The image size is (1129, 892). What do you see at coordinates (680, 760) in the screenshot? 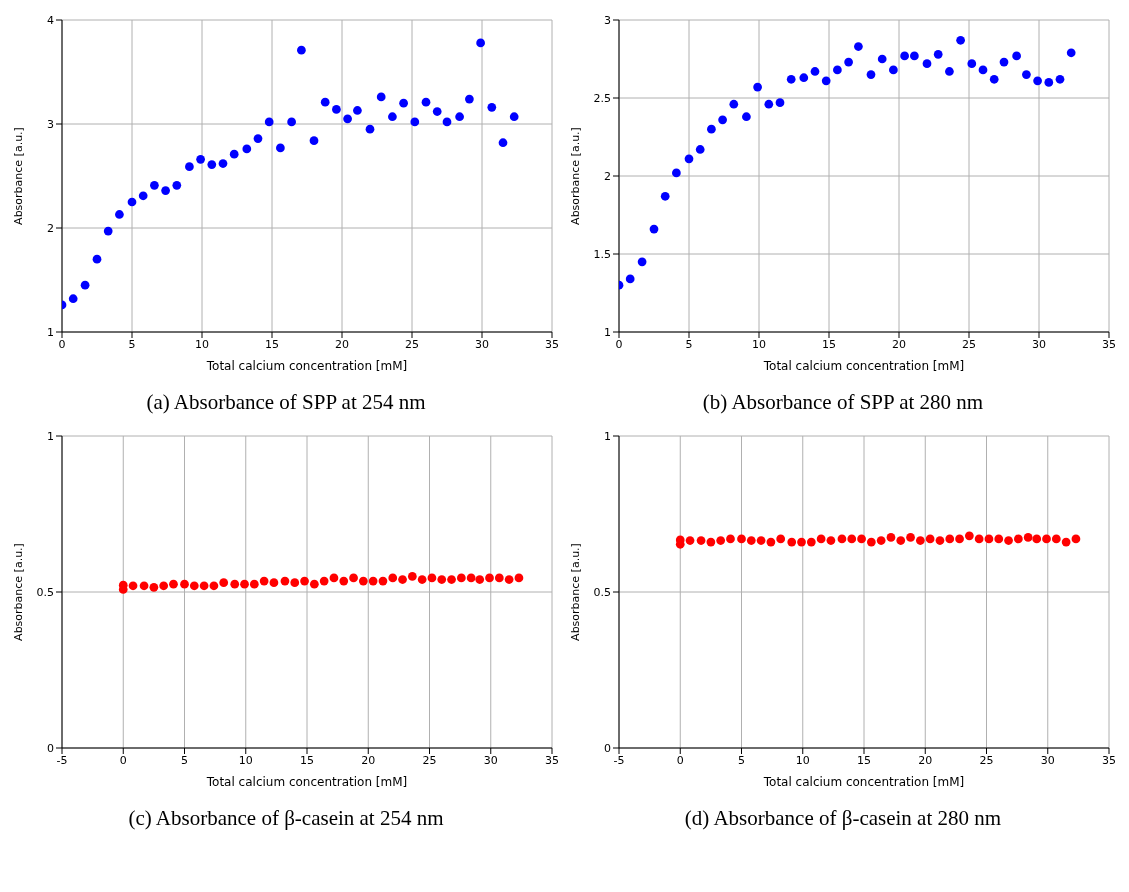
I see `x-tick-label: 0` at bounding box center [680, 760].